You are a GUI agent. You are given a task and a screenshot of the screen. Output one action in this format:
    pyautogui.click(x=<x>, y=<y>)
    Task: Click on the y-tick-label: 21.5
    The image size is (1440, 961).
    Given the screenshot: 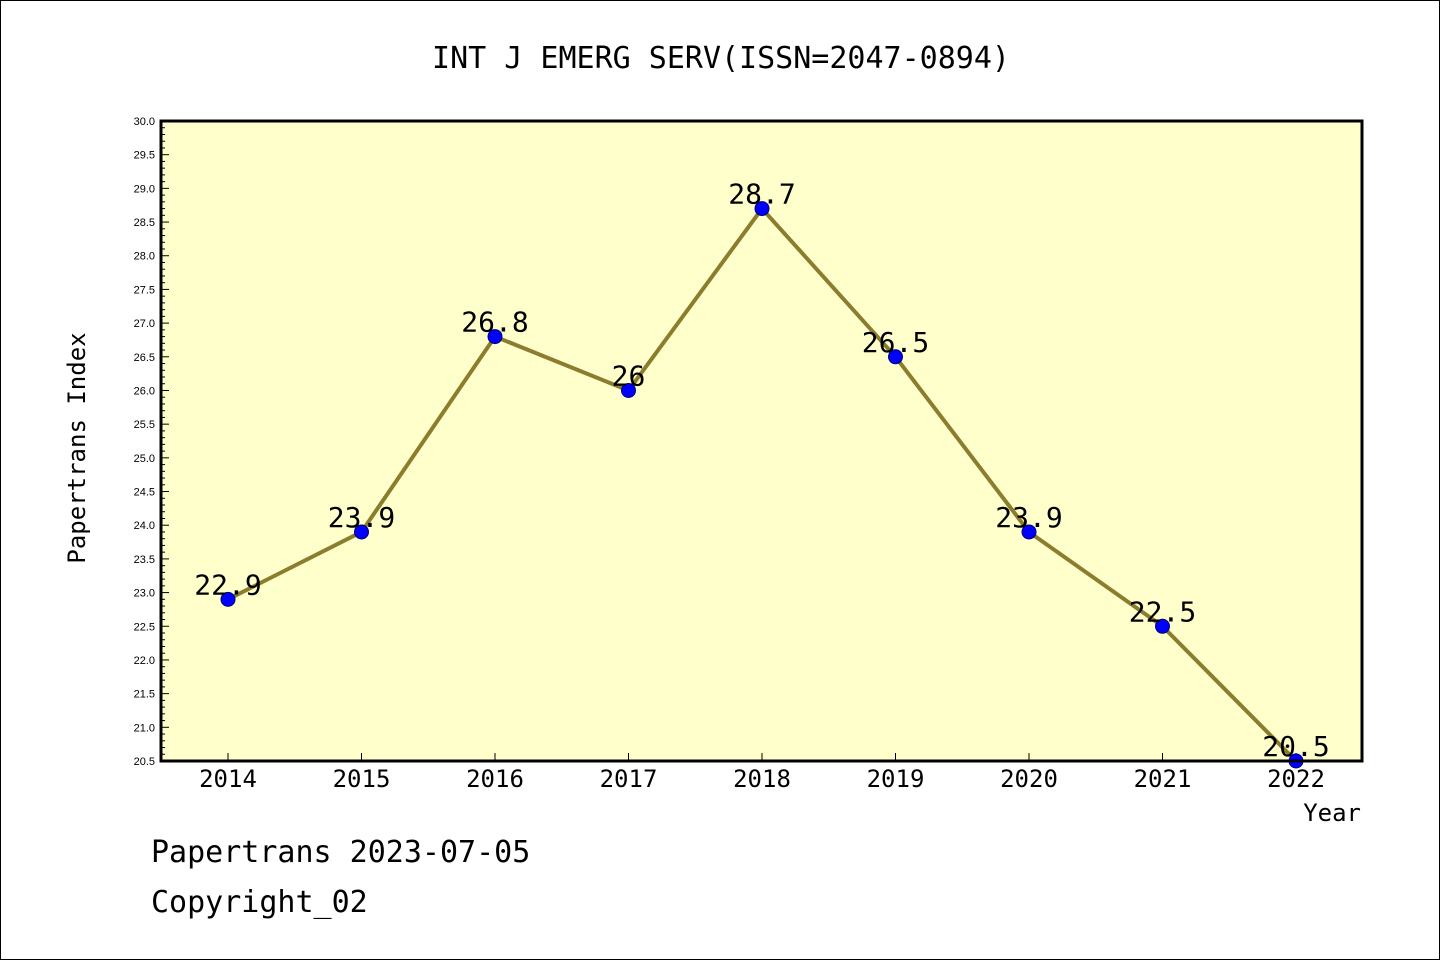 What is the action you would take?
    pyautogui.click(x=144, y=695)
    